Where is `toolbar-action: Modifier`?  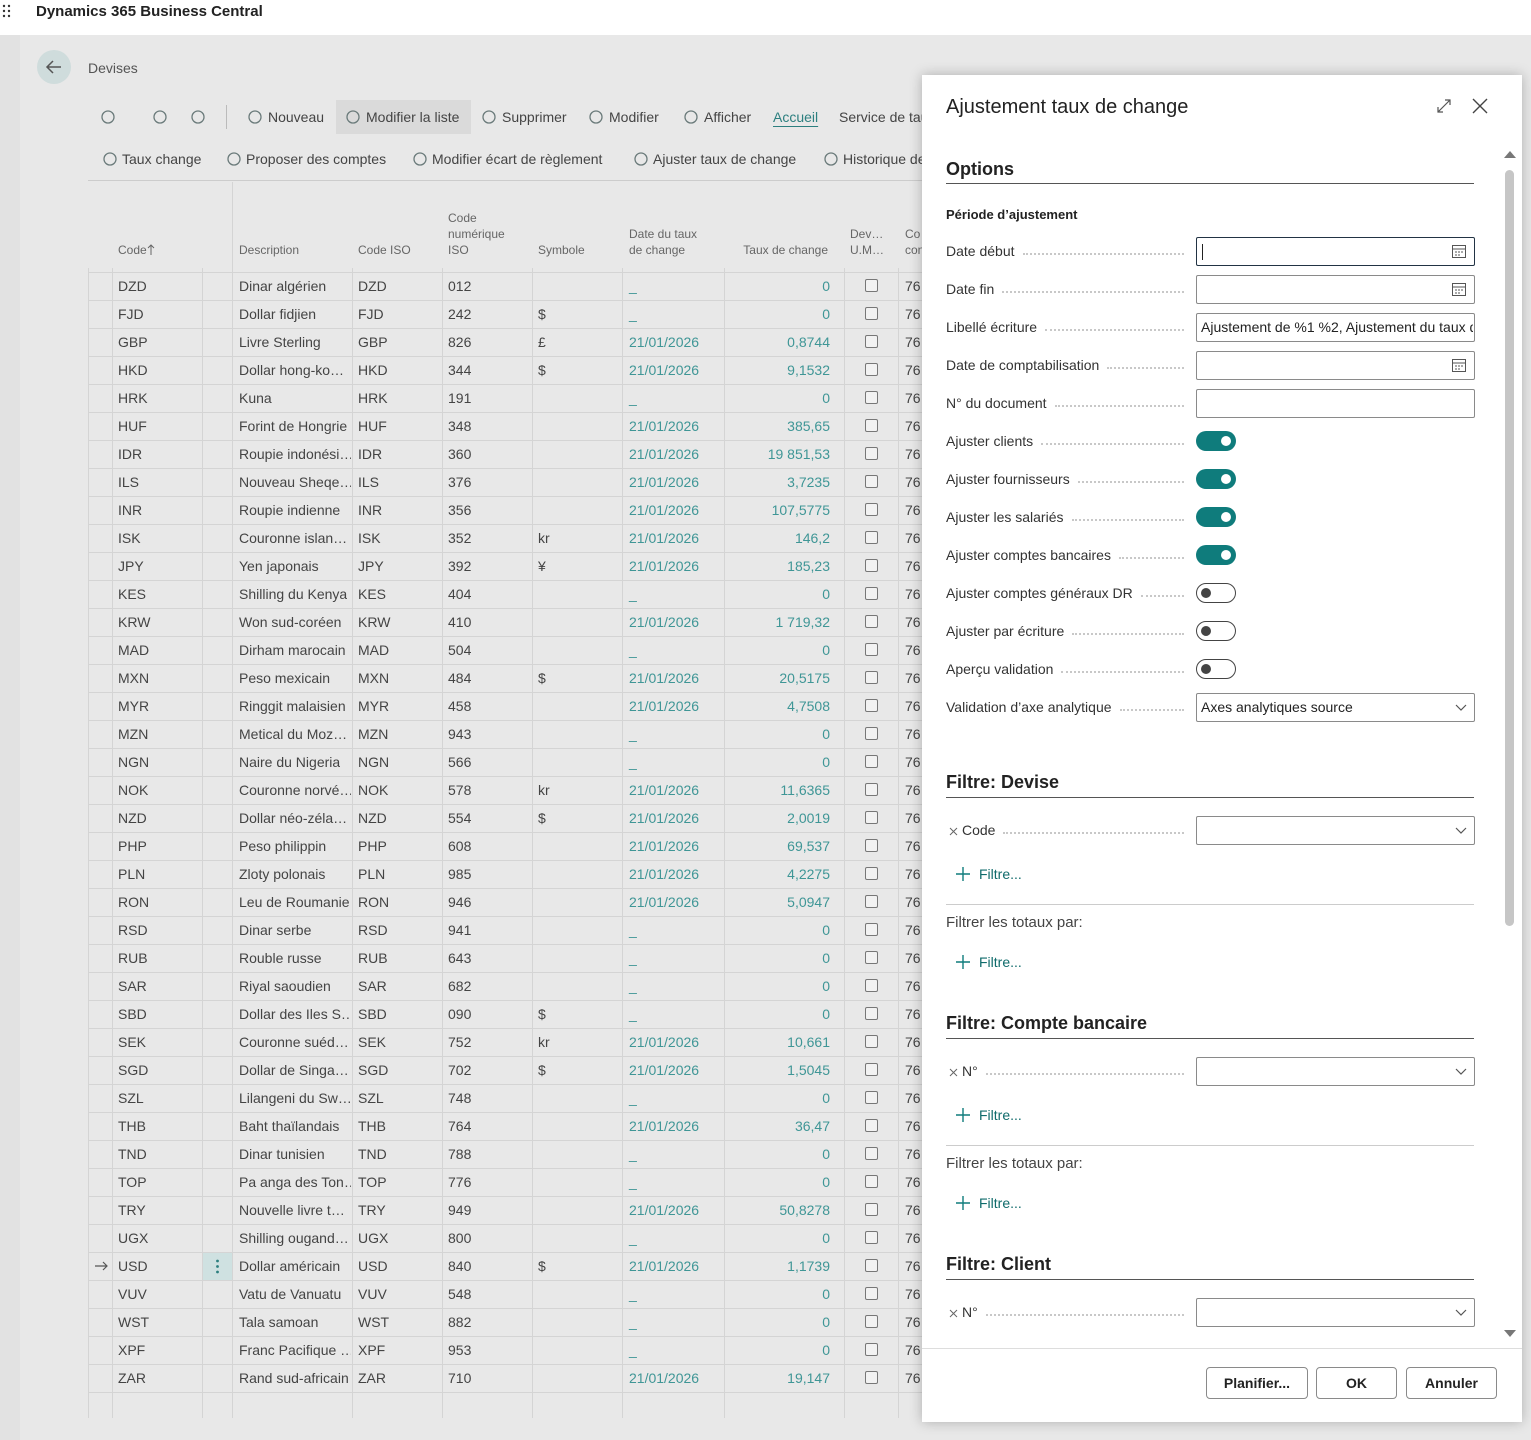
toolbar-action: Modifier is located at coordinates (634, 117).